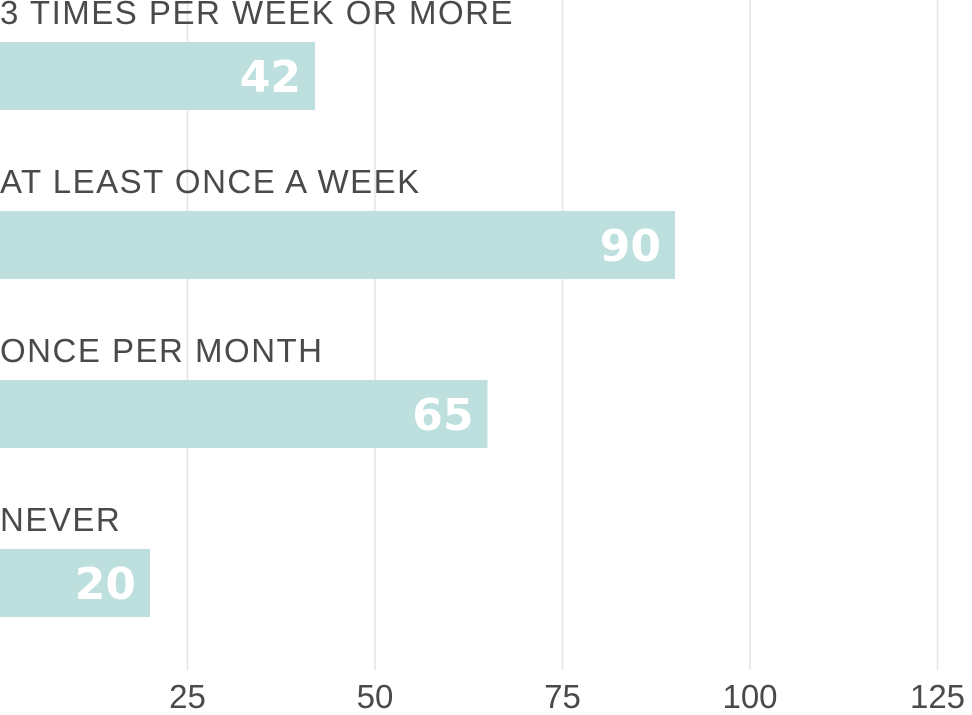 Image resolution: width=972 pixels, height=715 pixels. What do you see at coordinates (187, 696) in the screenshot?
I see `x-tick-label: 25` at bounding box center [187, 696].